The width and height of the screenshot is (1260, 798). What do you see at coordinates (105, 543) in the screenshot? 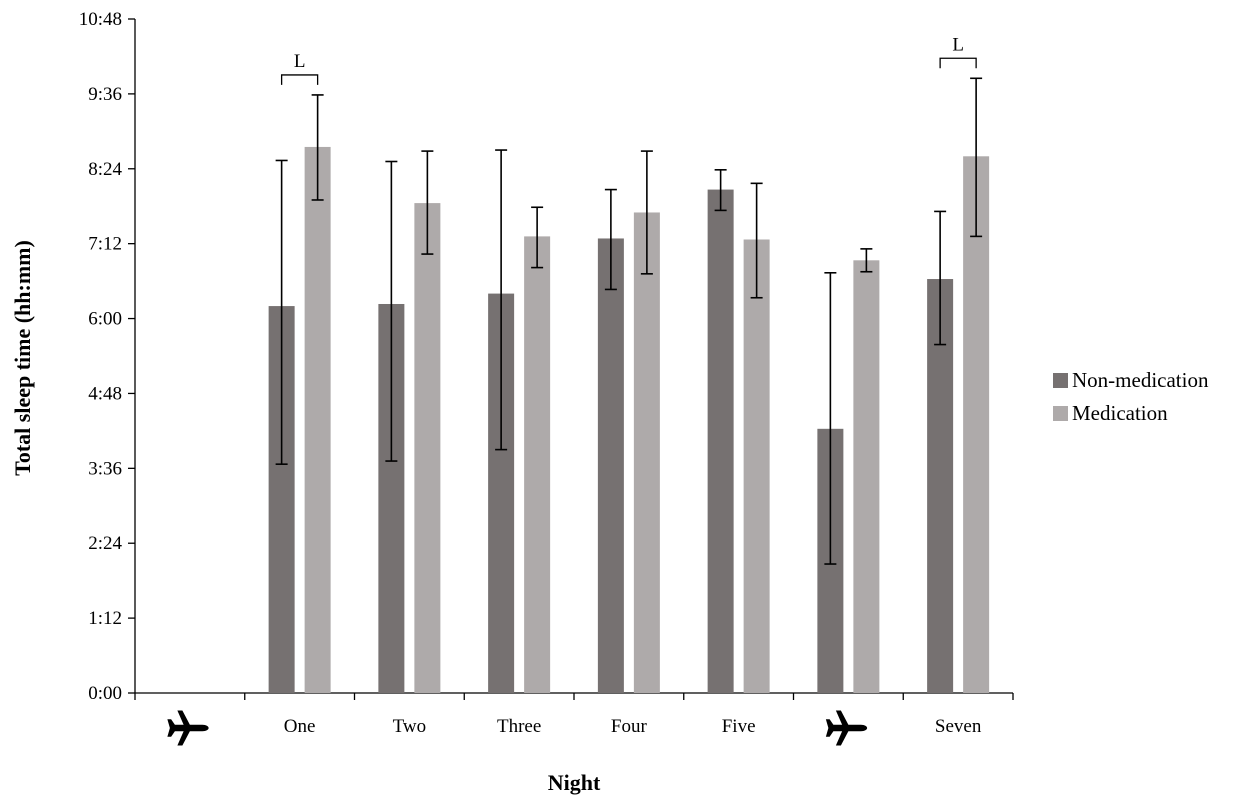
I see `y-tick-label: 2:24` at bounding box center [105, 543].